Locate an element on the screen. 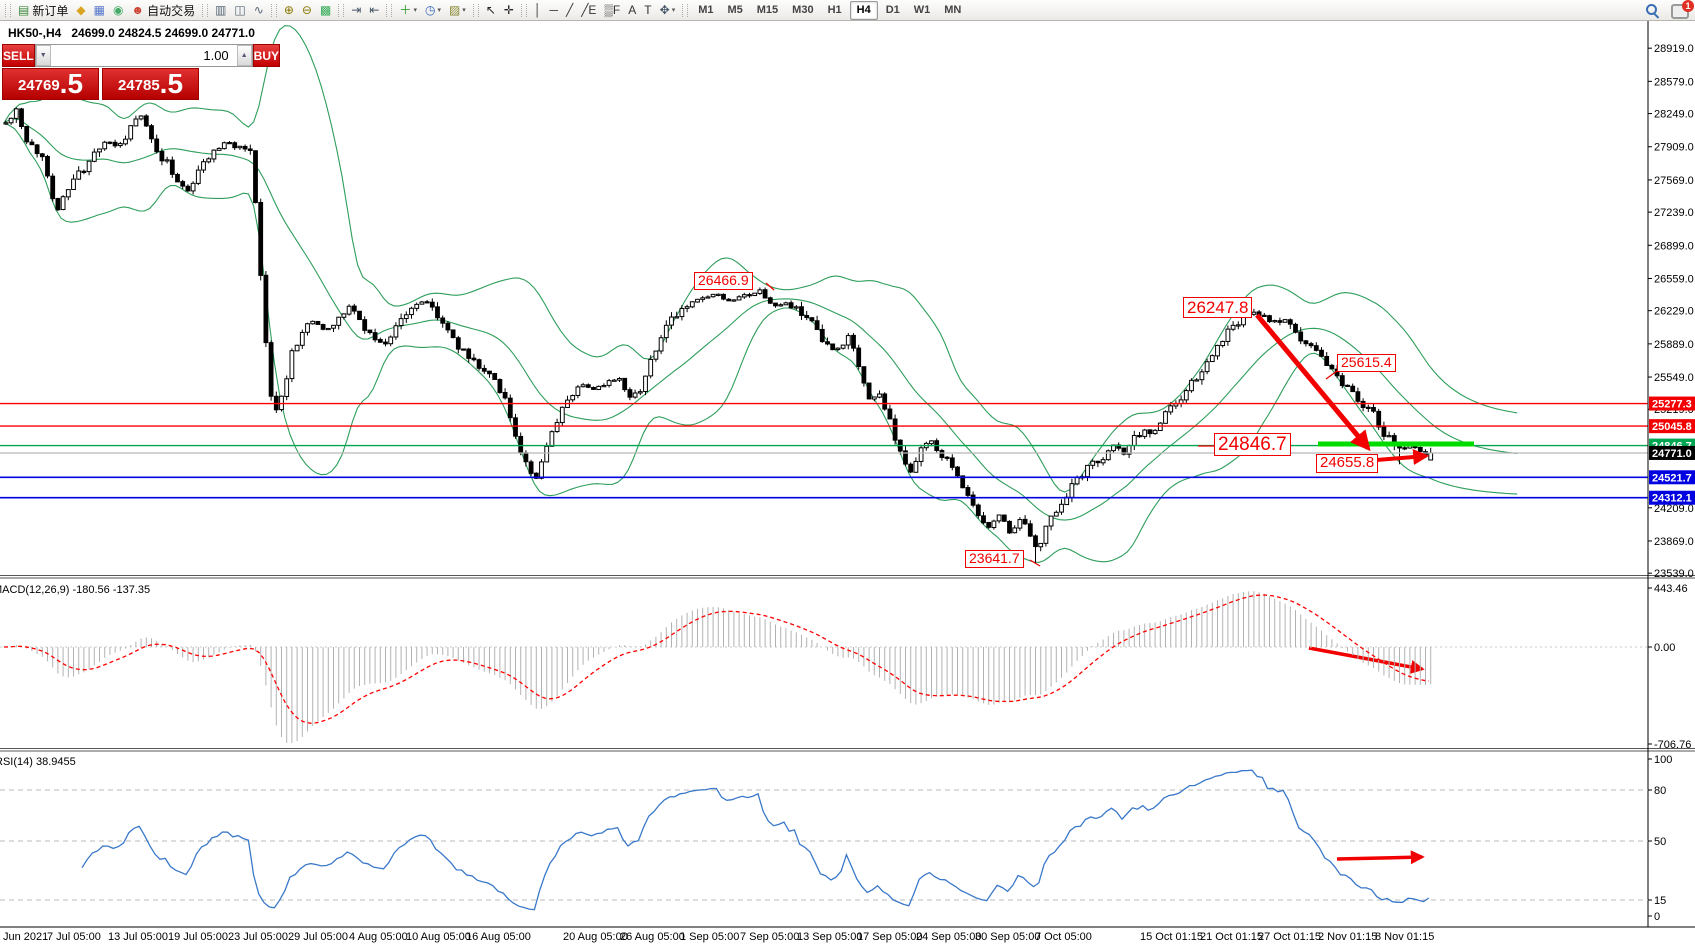 Image resolution: width=1695 pixels, height=946 pixels. toolbar-vertical-line-button: │ is located at coordinates (538, 10).